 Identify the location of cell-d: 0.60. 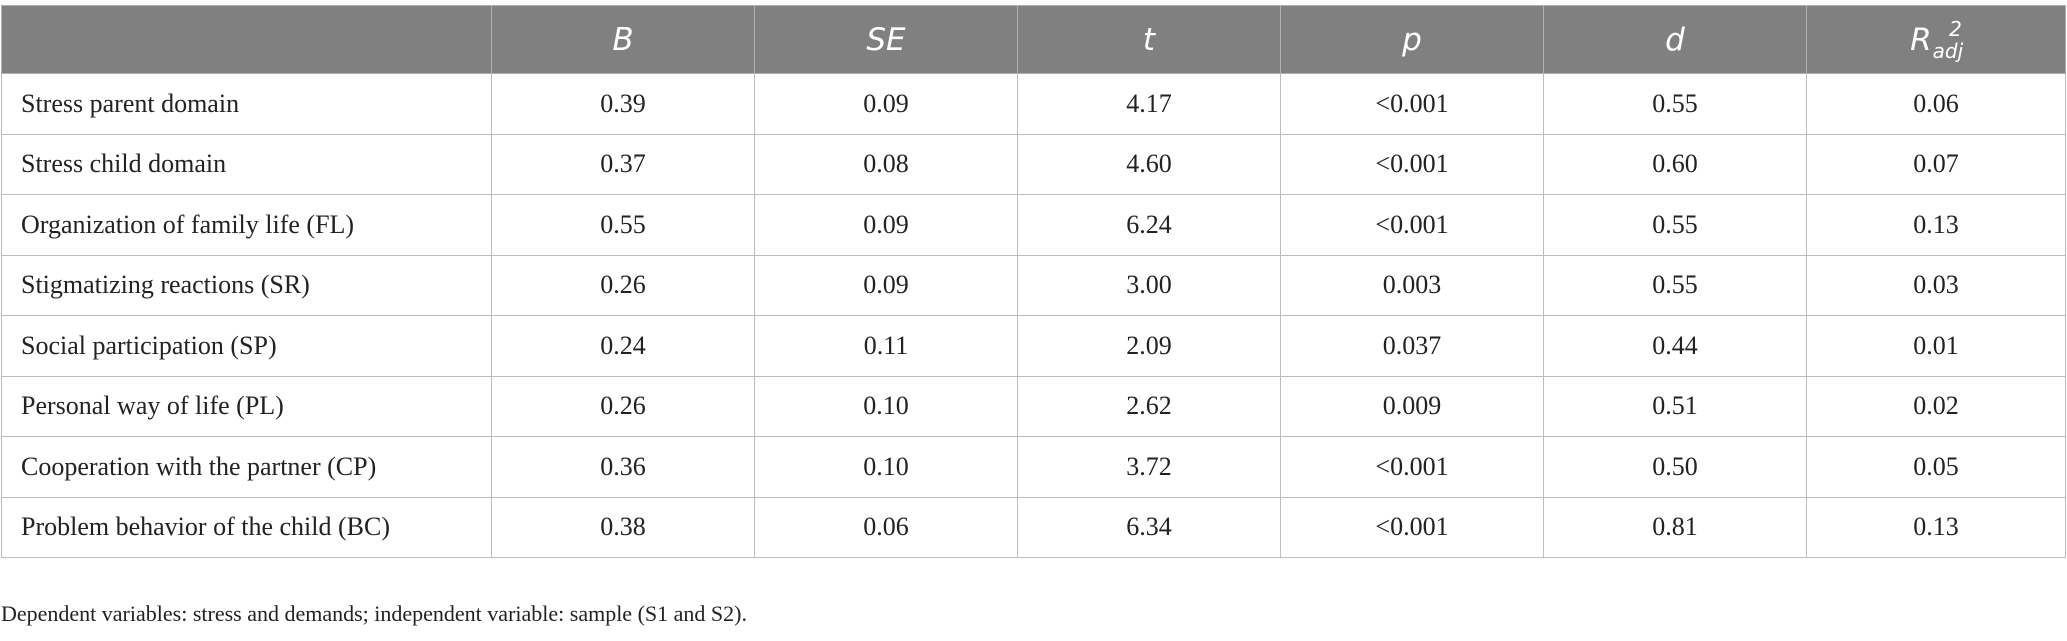
(1675, 164).